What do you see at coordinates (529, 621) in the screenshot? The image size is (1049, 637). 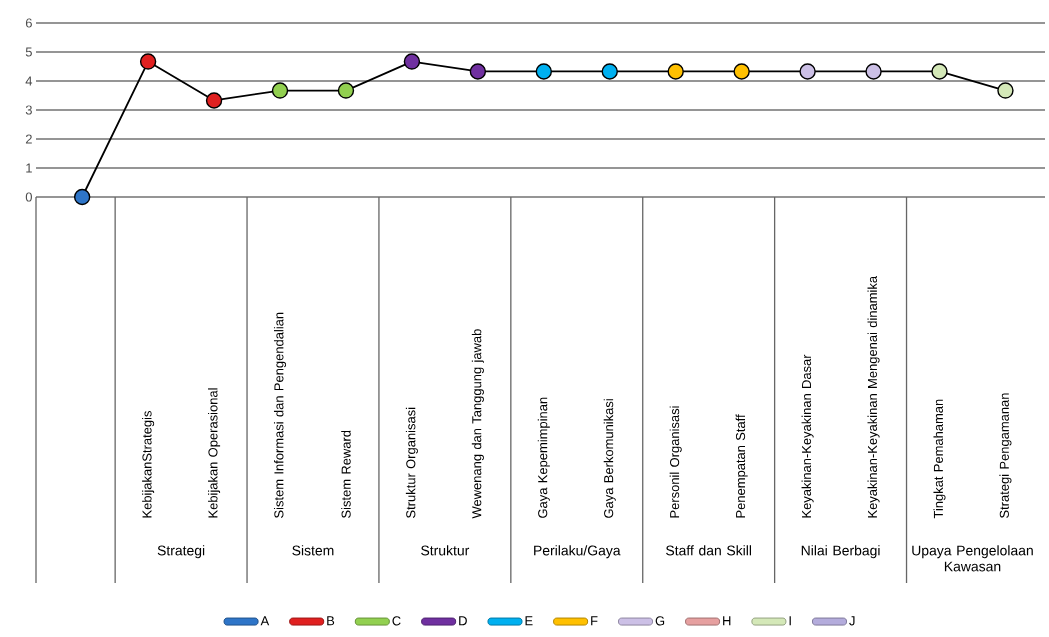 I see `legend-label: E` at bounding box center [529, 621].